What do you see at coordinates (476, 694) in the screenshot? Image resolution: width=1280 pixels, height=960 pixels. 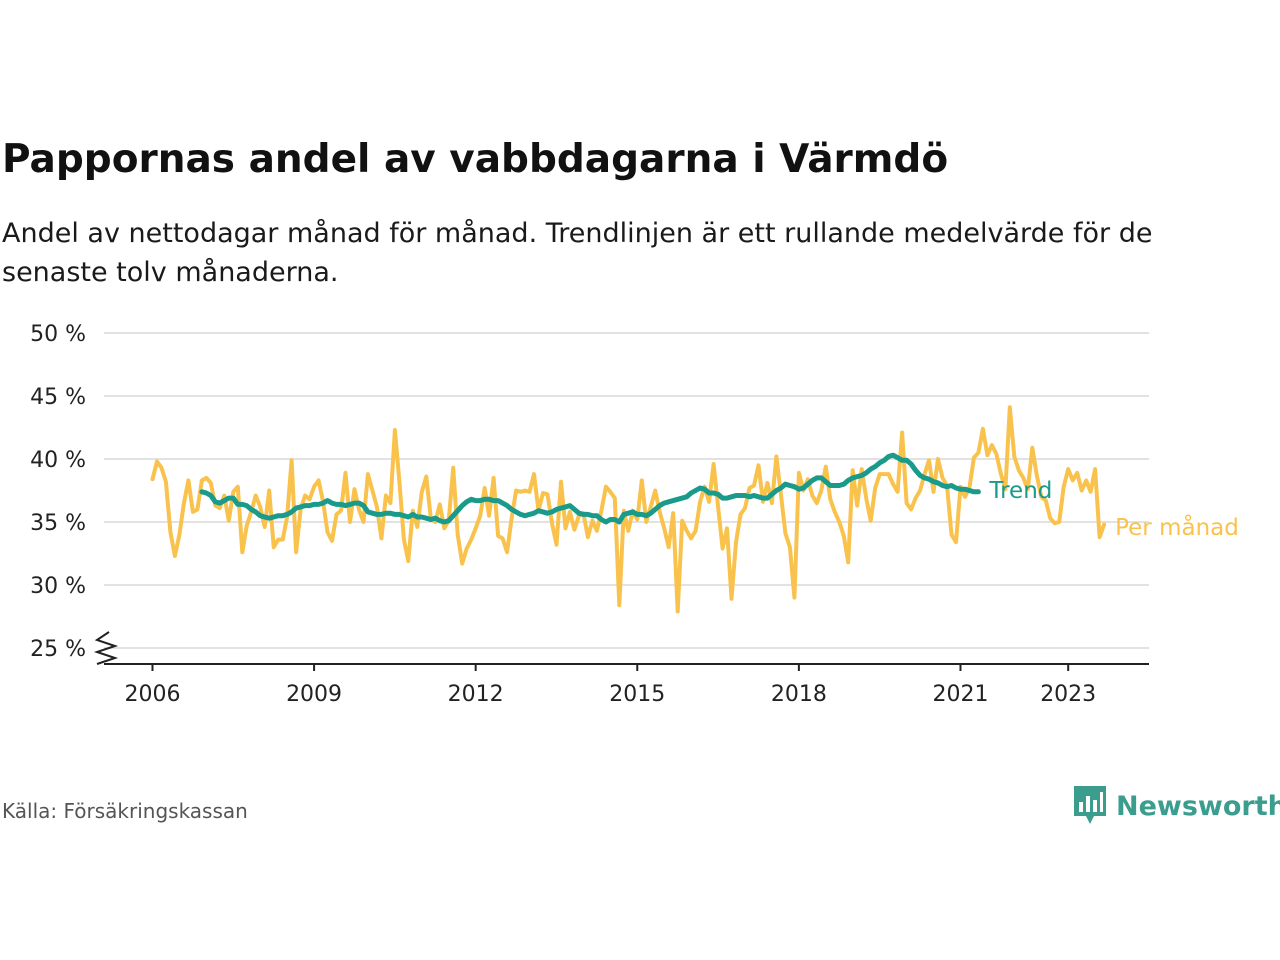 I see `x-tick-label: 2012` at bounding box center [476, 694].